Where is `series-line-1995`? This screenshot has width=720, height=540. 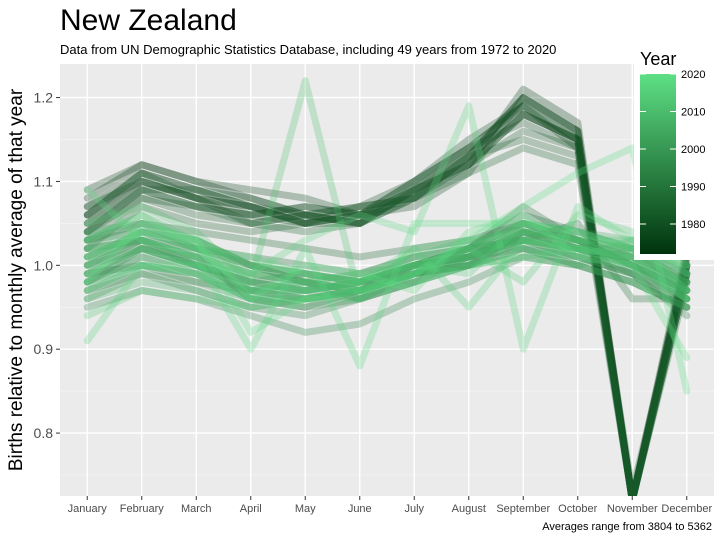
series-line-1995 is located at coordinates (387, 269).